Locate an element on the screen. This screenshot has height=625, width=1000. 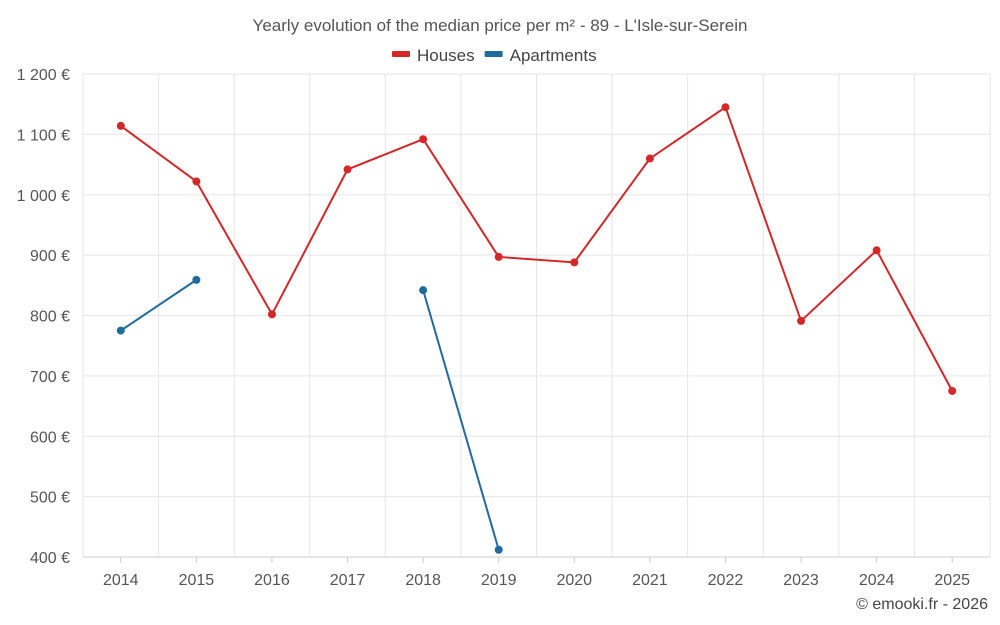
data-point-houses-2016 is located at coordinates (271, 314).